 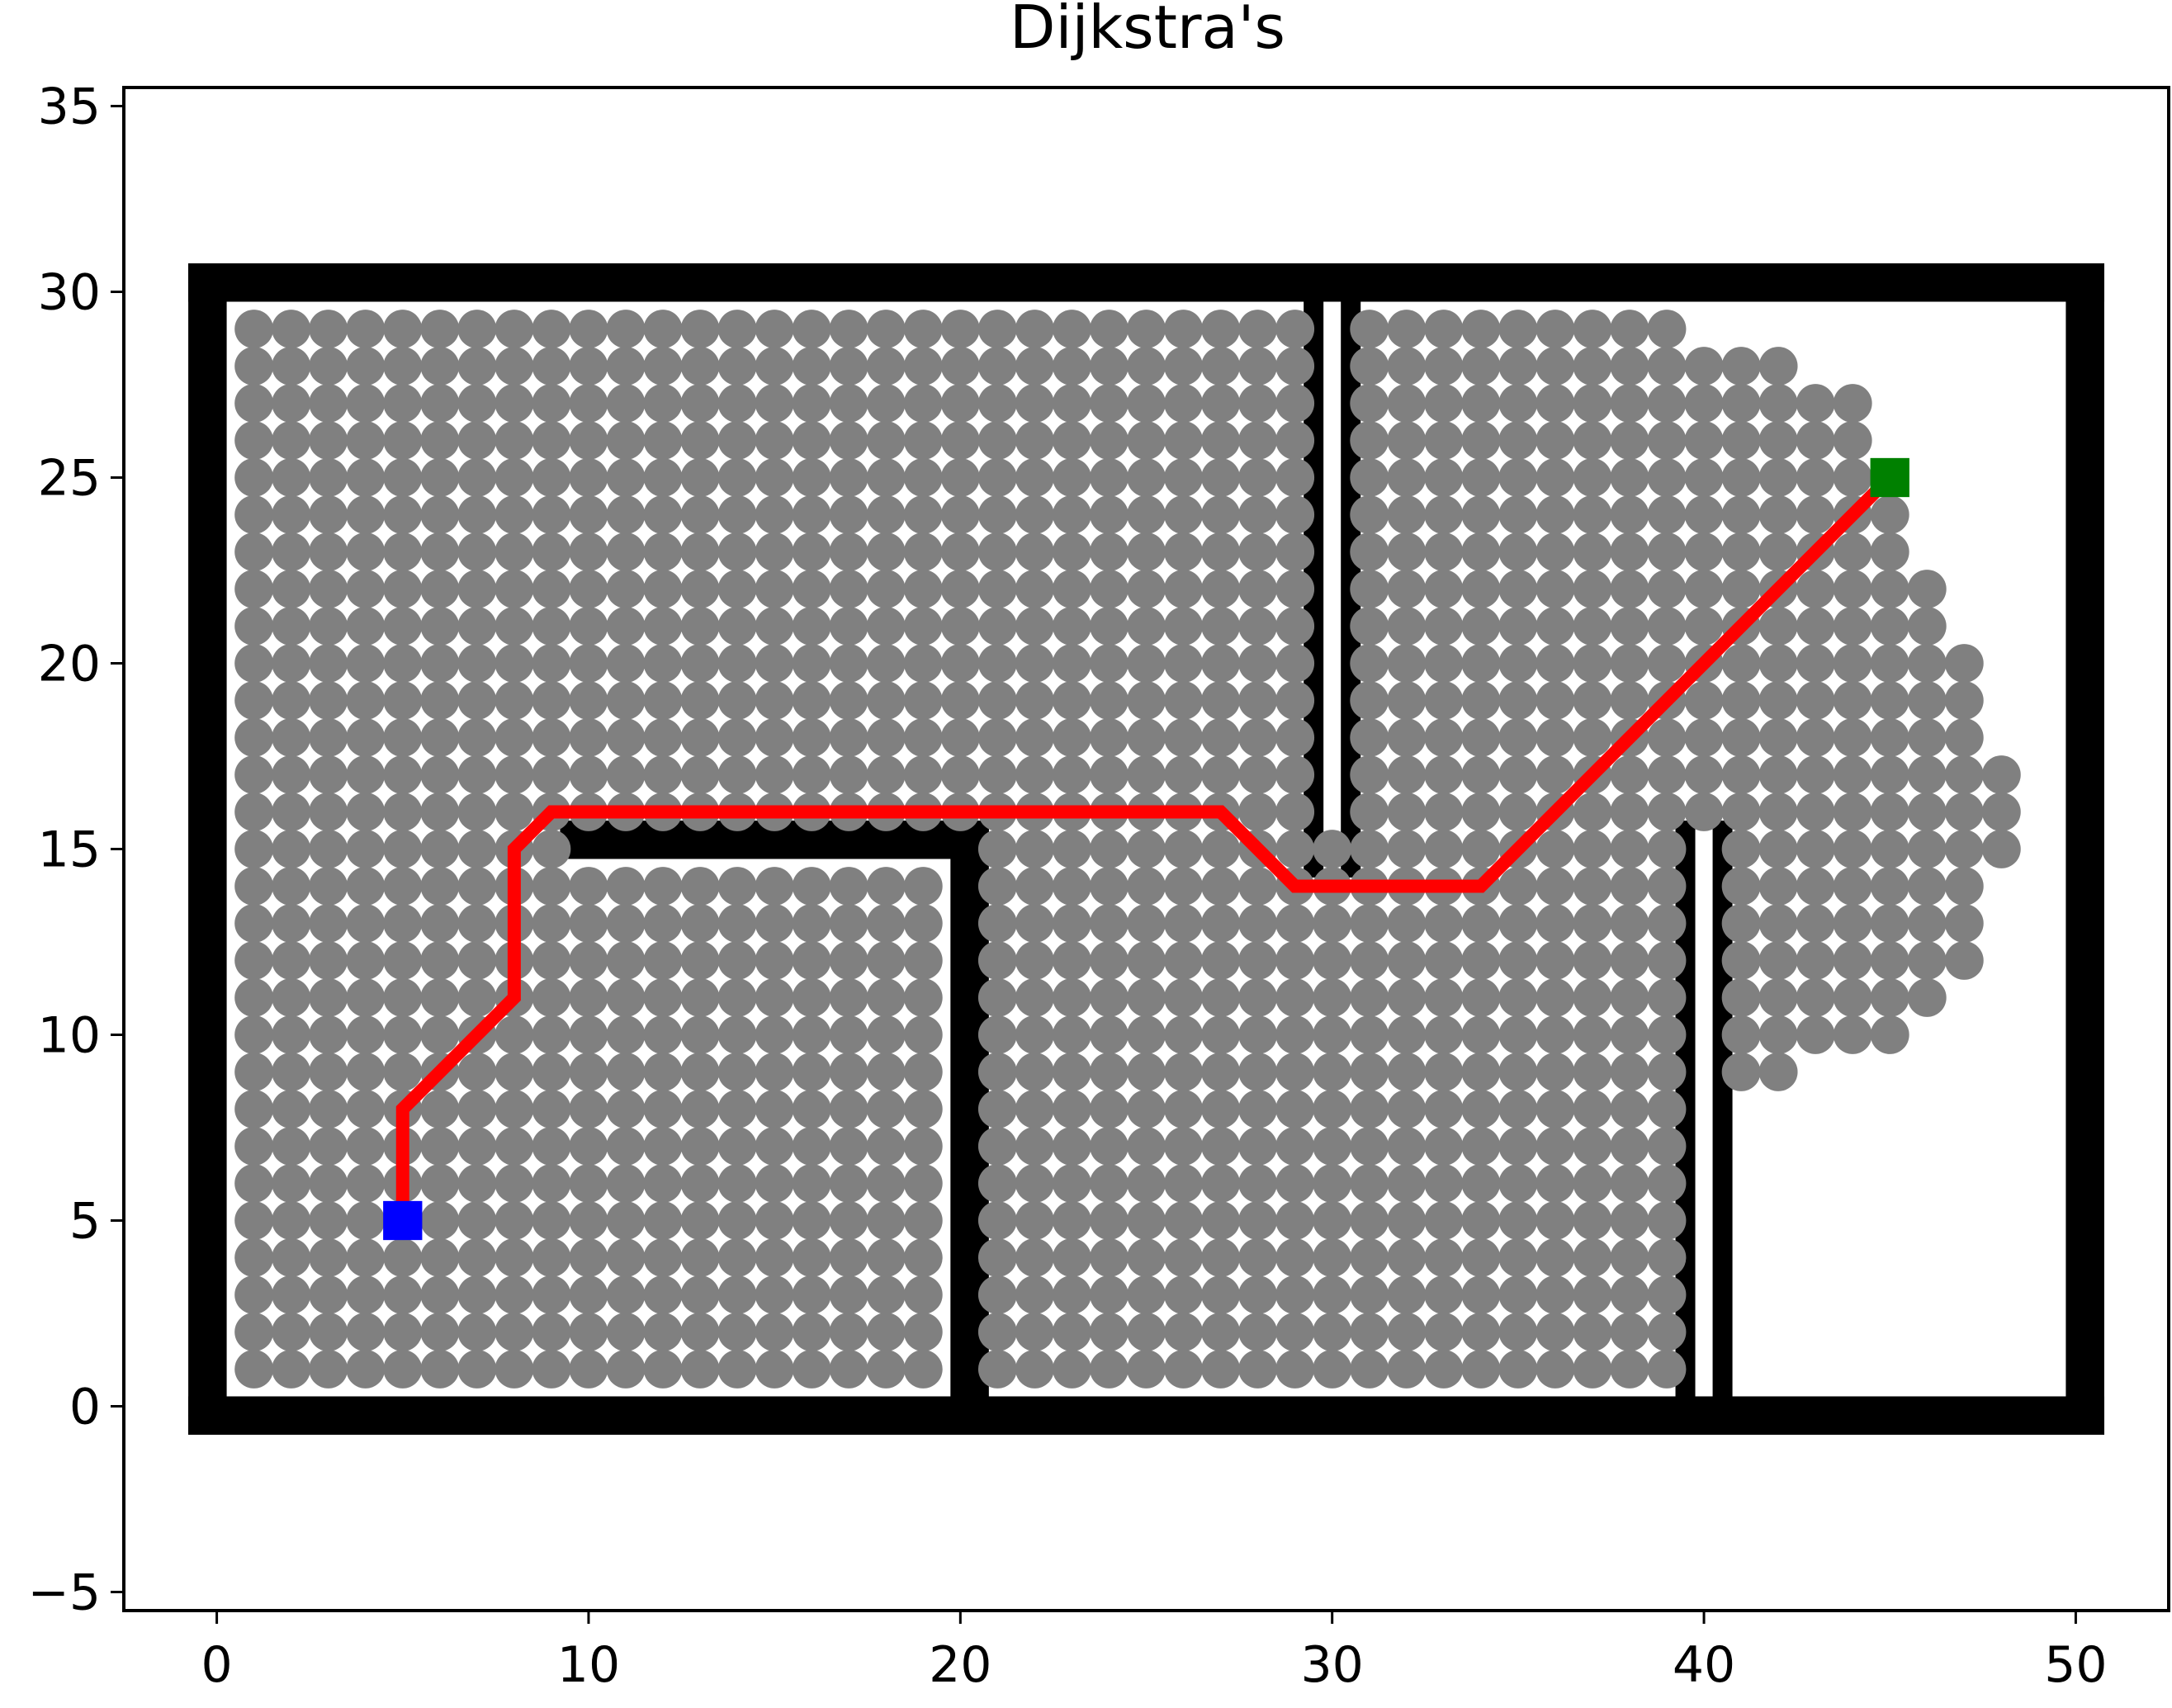 I want to click on y-tick-label: 35, so click(x=69, y=107).